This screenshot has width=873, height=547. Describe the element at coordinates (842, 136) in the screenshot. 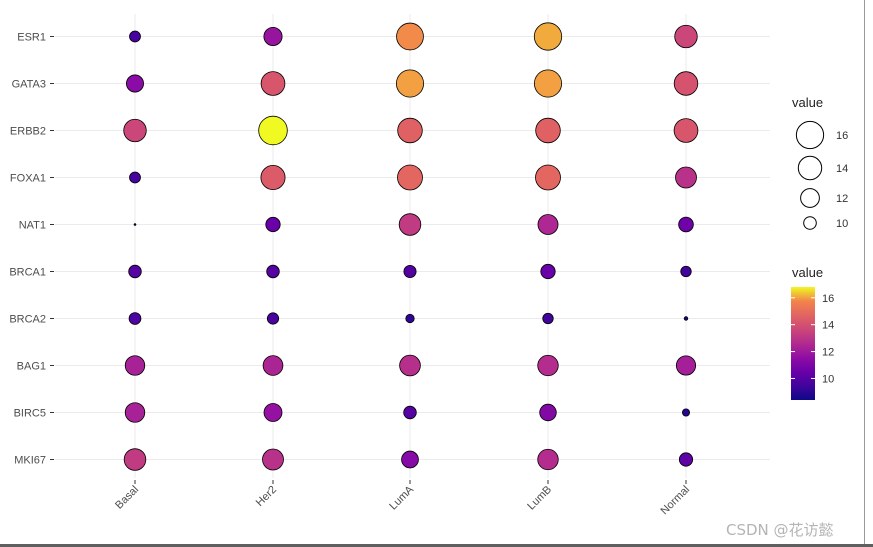

I see `size-legend-label: 16` at that location.